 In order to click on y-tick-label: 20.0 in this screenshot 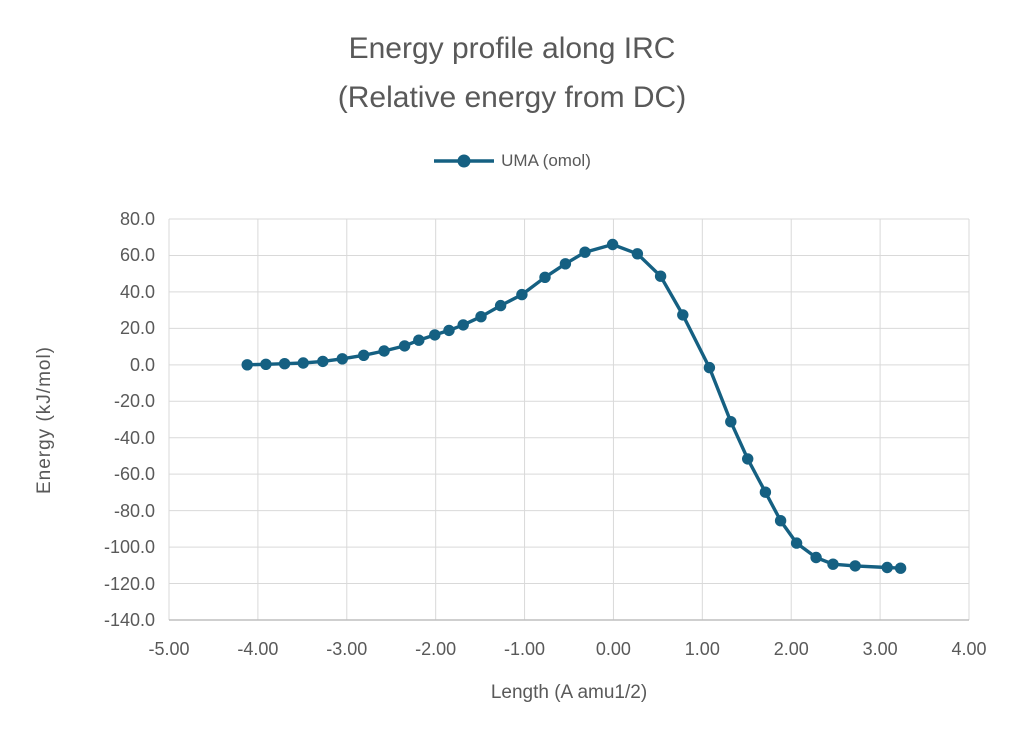, I will do `click(137, 328)`.